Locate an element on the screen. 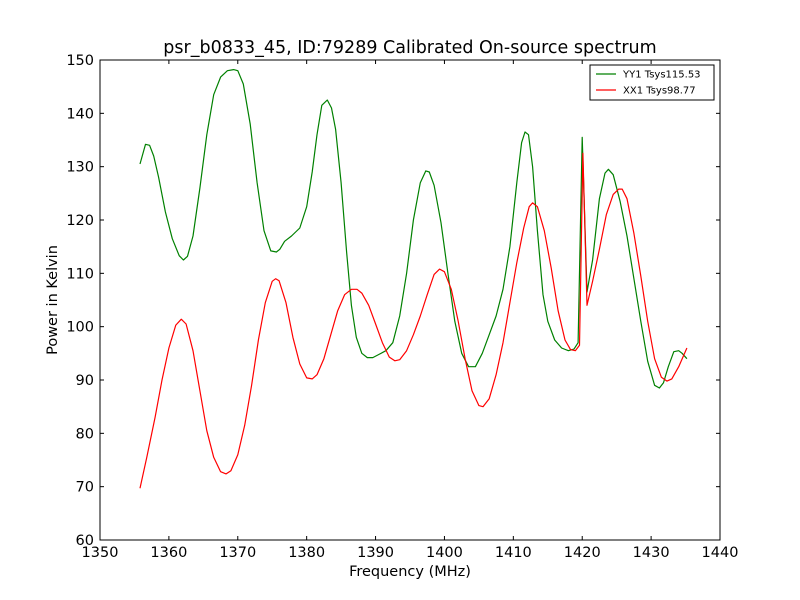 Image resolution: width=800 pixels, height=600 pixels. y-tick-label: 70 is located at coordinates (85, 488).